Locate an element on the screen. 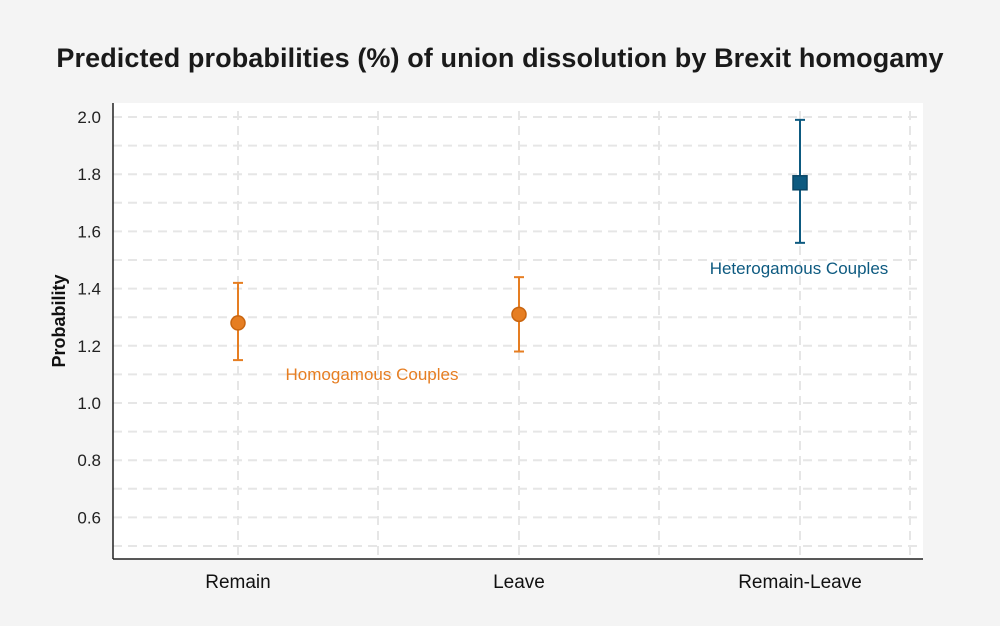 The image size is (1000, 626). annotations: Homogamous Couples Heterogamous Couples is located at coordinates (587, 321).